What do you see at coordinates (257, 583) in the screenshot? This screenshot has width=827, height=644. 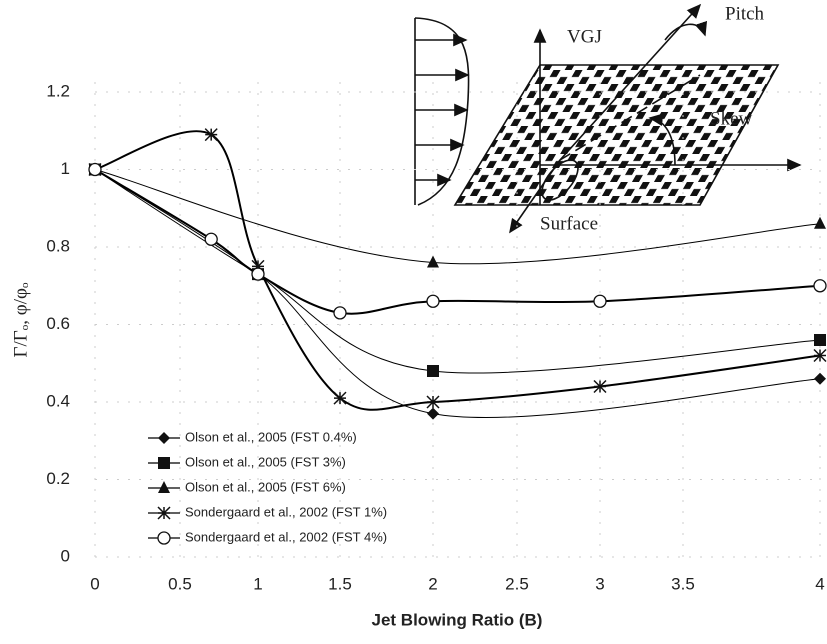 I see `x-tick-label: 1` at bounding box center [257, 583].